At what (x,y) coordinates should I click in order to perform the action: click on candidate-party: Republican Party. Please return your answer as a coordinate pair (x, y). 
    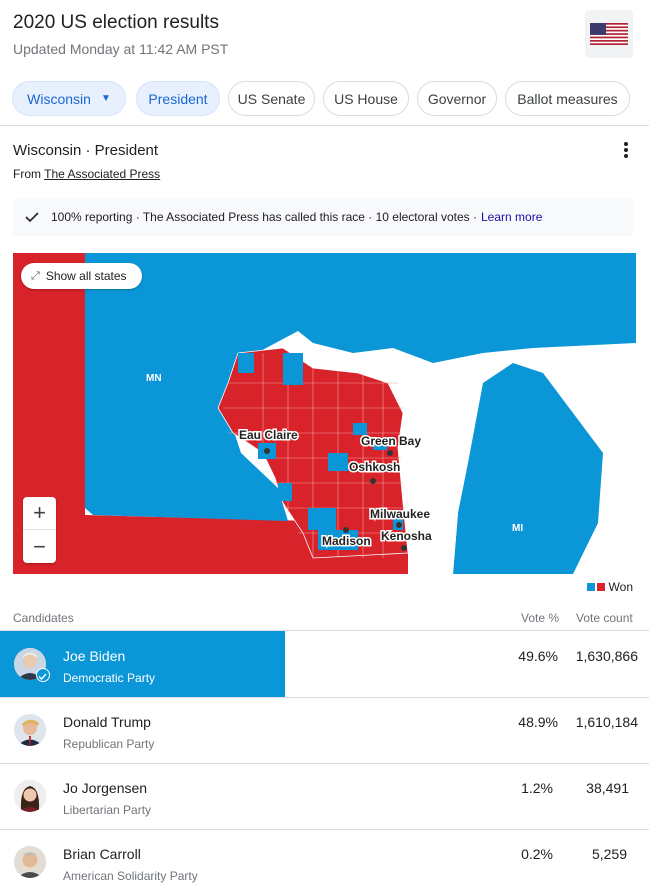
    Looking at the image, I should click on (109, 744).